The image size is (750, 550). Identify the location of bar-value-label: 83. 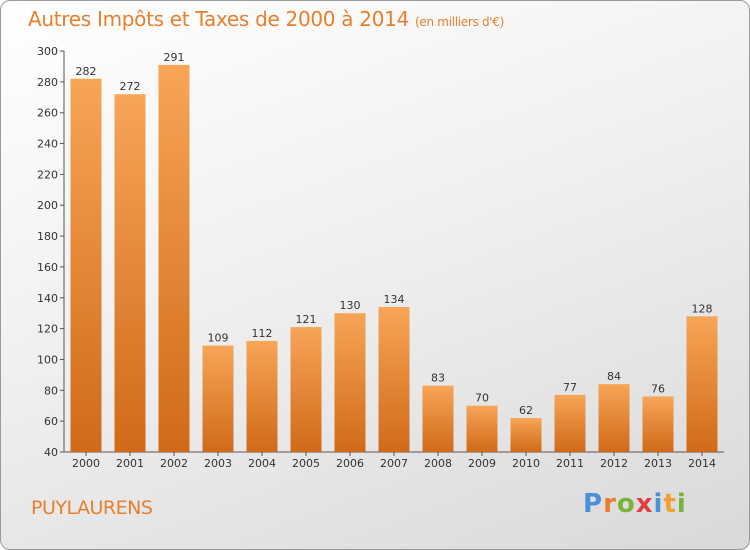
(438, 378).